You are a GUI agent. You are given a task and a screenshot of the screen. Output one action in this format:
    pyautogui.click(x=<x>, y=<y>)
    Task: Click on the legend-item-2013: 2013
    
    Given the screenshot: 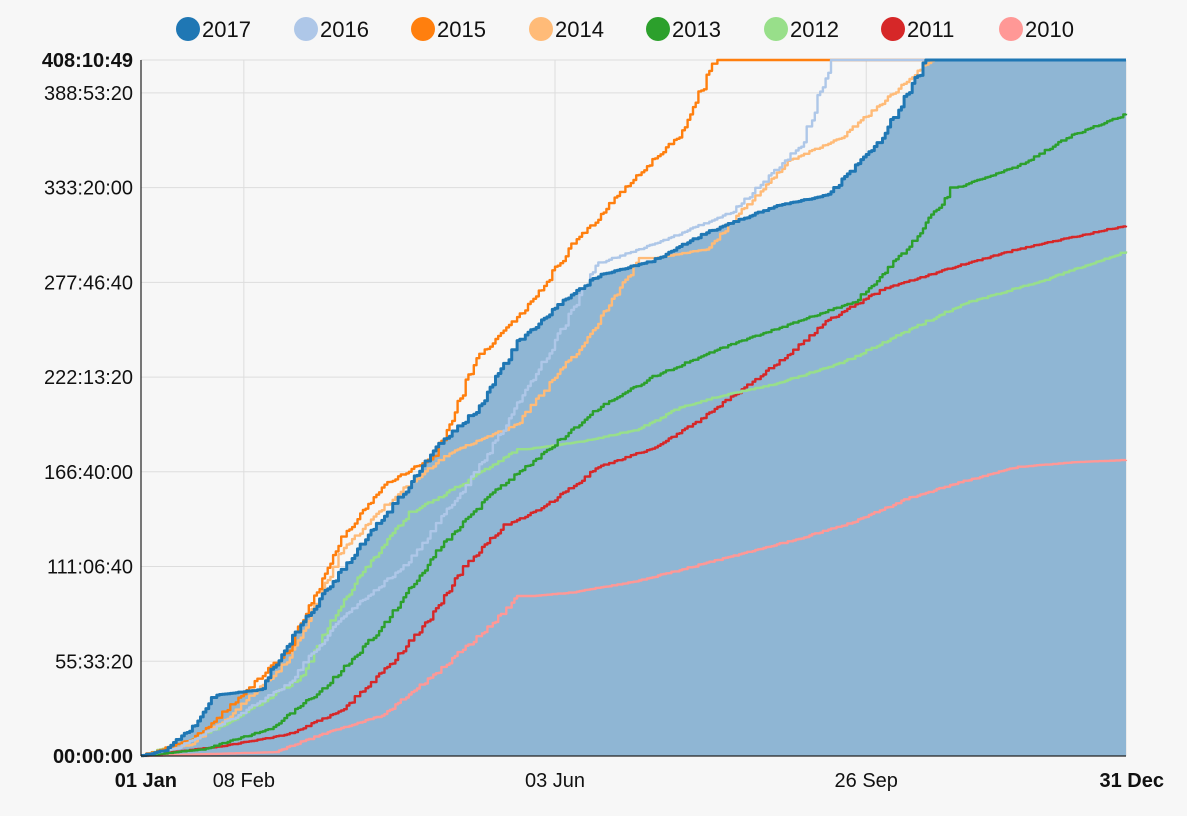 What is the action you would take?
    pyautogui.click(x=683, y=29)
    